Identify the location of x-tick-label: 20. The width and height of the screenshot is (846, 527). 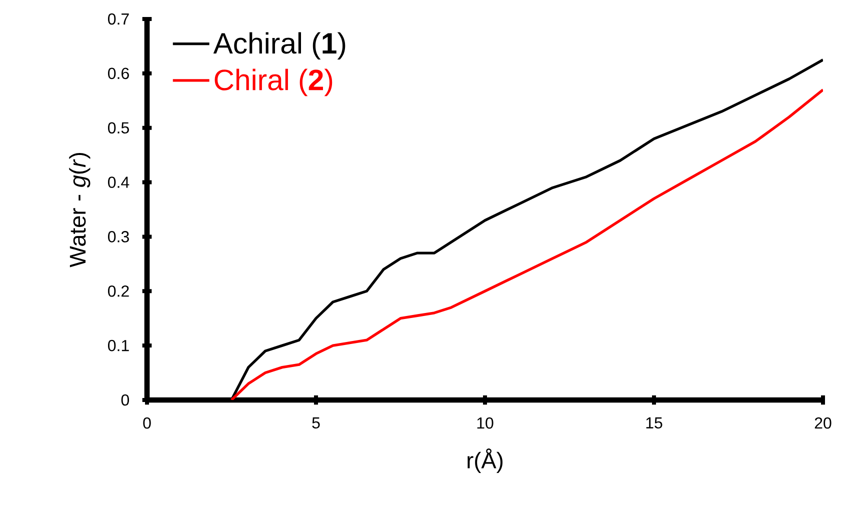
(823, 423).